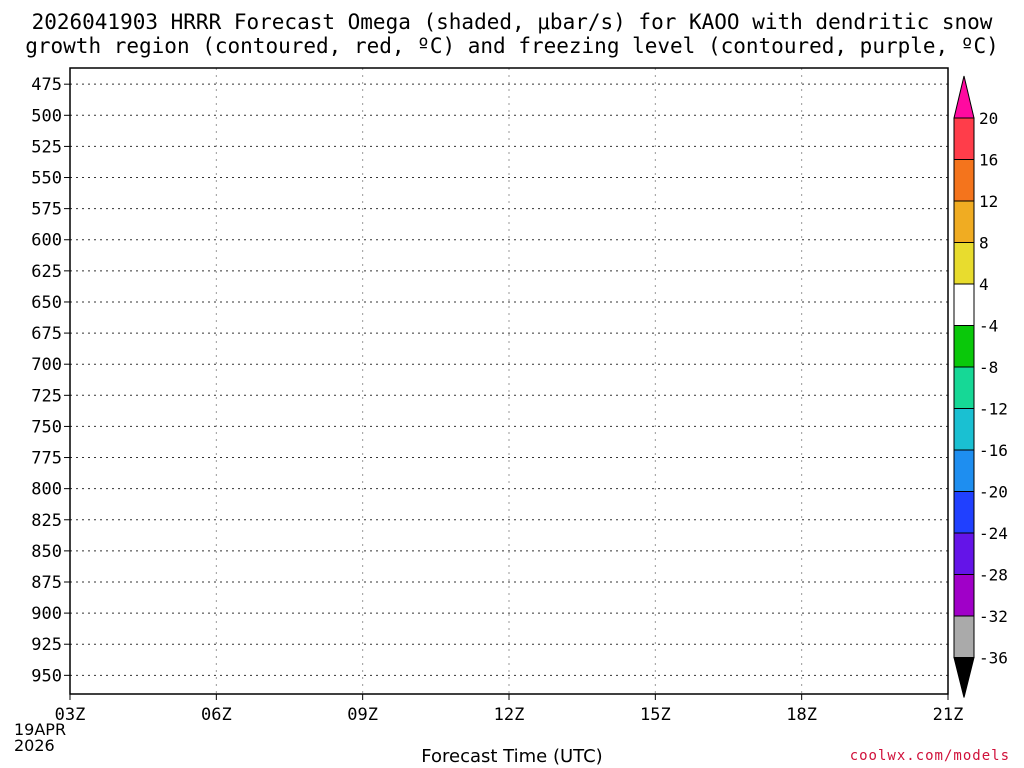 This screenshot has width=1024, height=768. Describe the element at coordinates (46, 116) in the screenshot. I see `y-tick-label-500: 500` at that location.